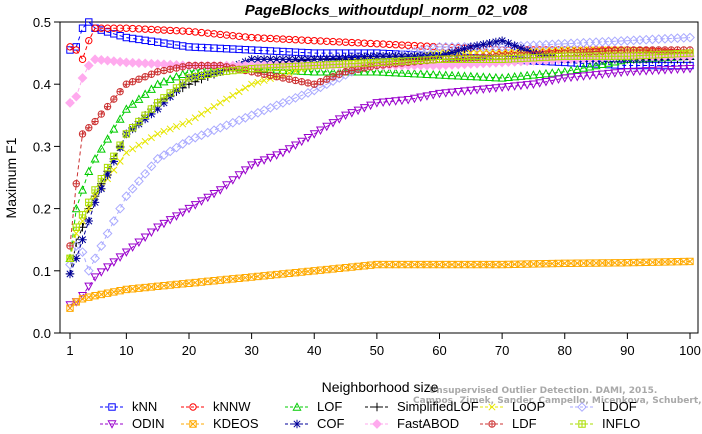 This screenshot has height=434, width=702. I want to click on legend-label: INFLO, so click(621, 423).